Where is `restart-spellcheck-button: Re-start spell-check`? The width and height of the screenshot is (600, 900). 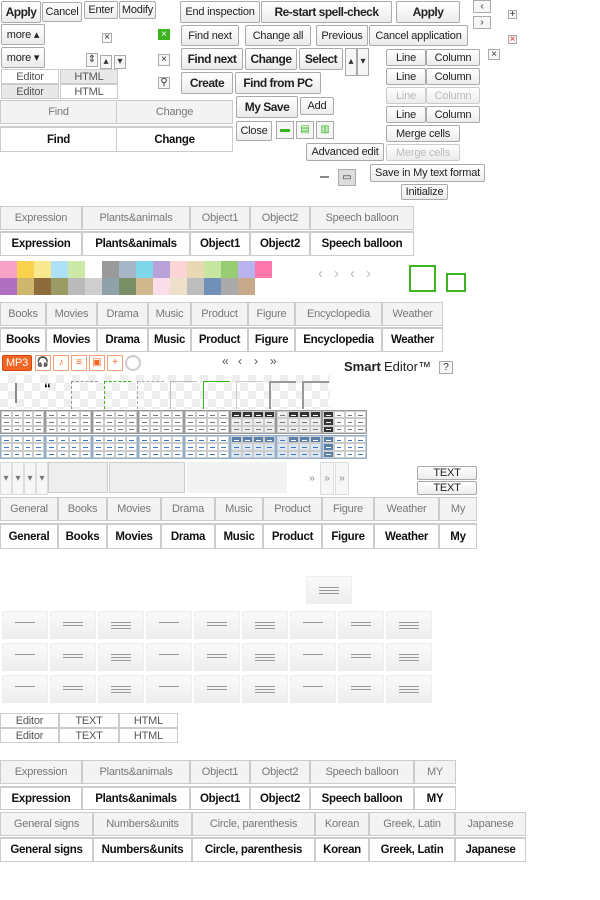 restart-spellcheck-button: Re-start spell-check is located at coordinates (326, 12).